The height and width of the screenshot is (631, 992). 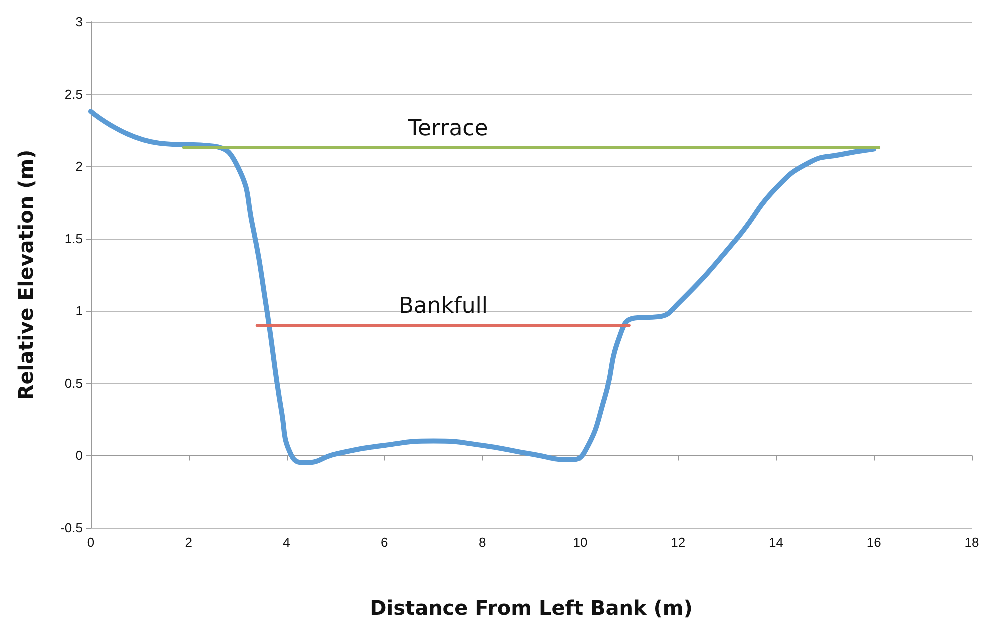 I want to click on y-tick-label: 3, so click(x=79, y=22).